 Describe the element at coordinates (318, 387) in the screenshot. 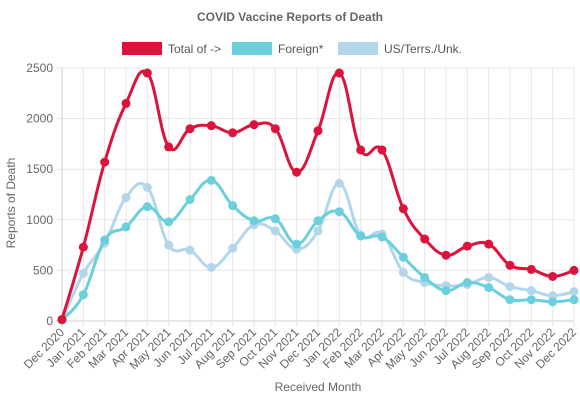

I see `x-axis-title: Received Month` at that location.